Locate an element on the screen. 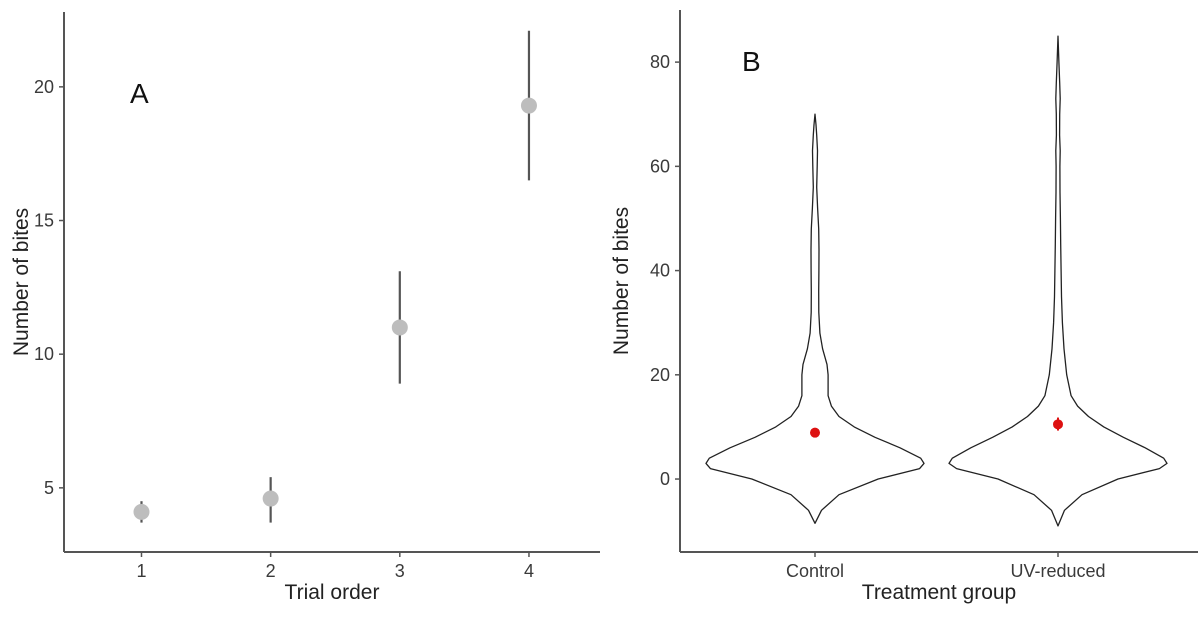 Image resolution: width=1203 pixels, height=618 pixels. y-tick-label: 15 is located at coordinates (44, 221).